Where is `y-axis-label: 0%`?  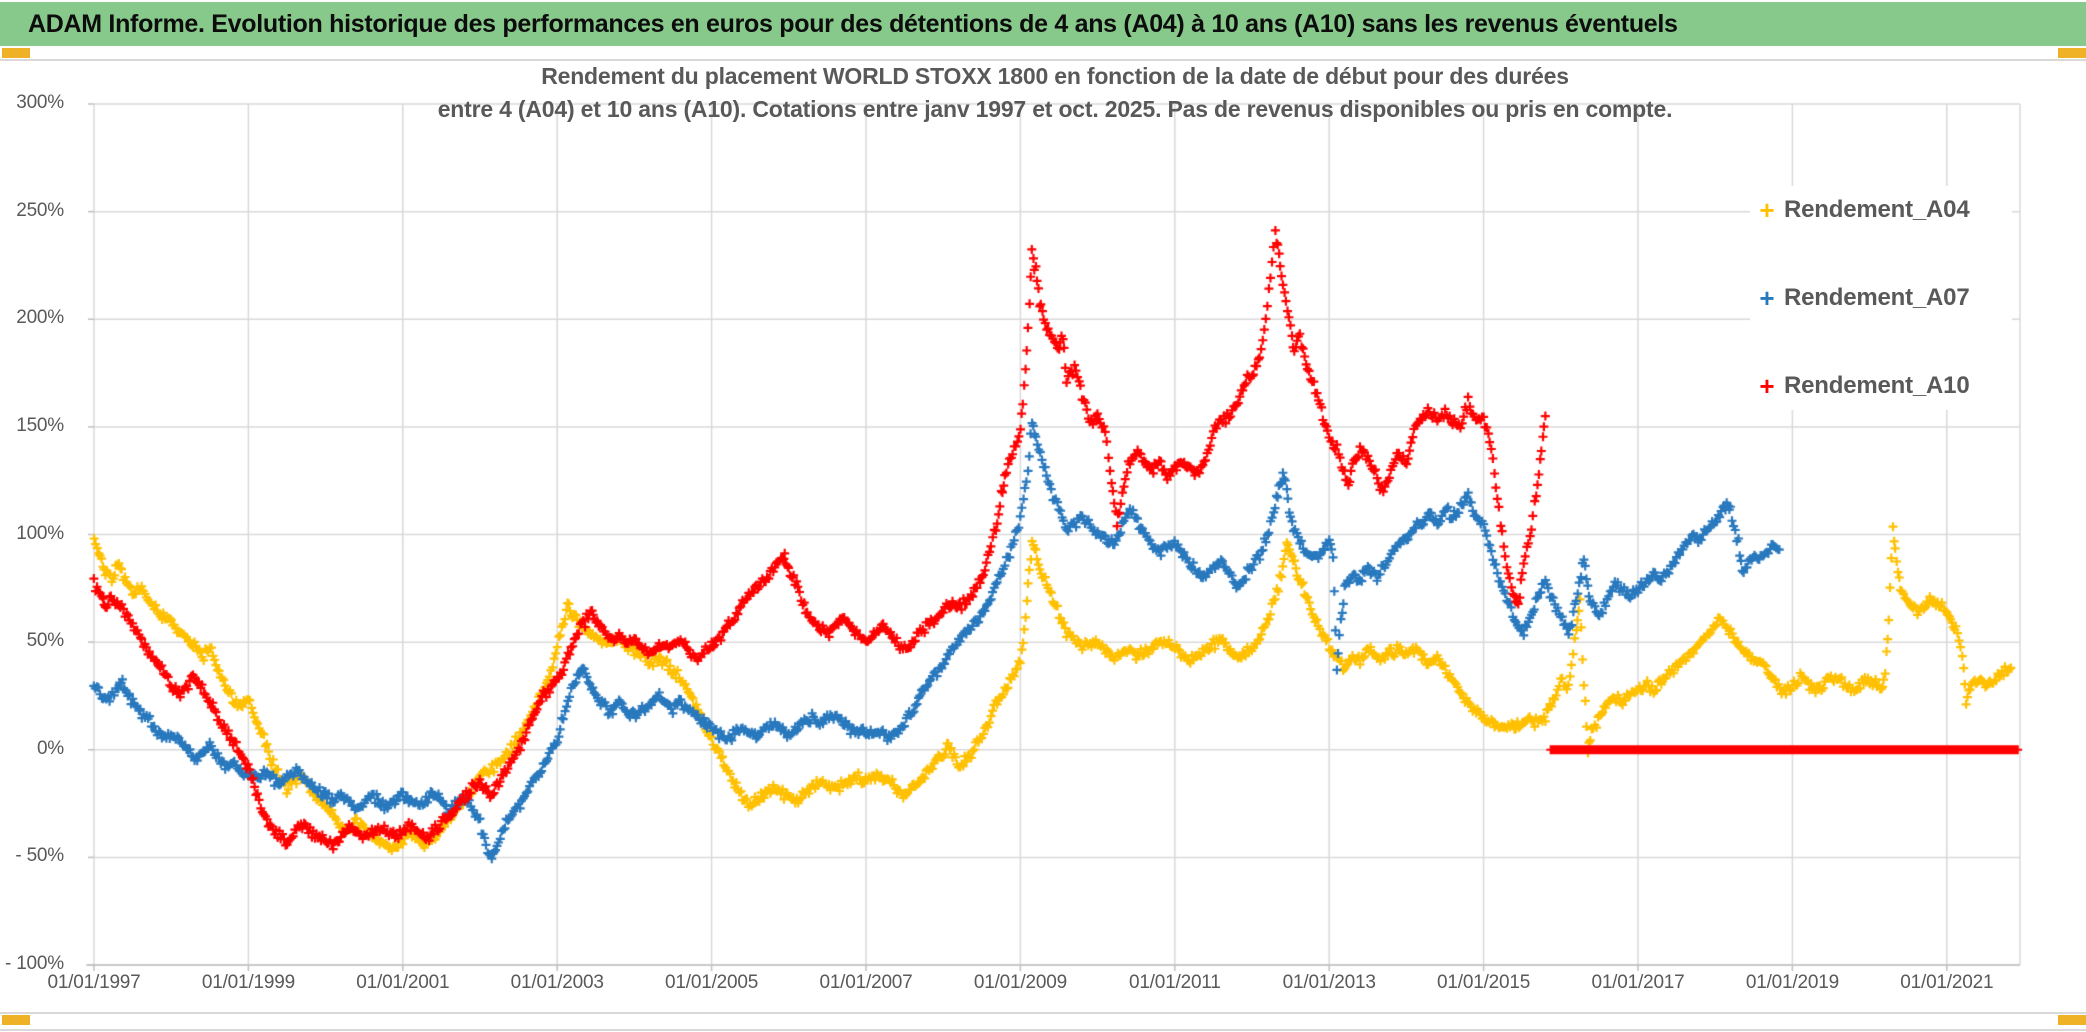
y-axis-label: 0% is located at coordinates (50, 748).